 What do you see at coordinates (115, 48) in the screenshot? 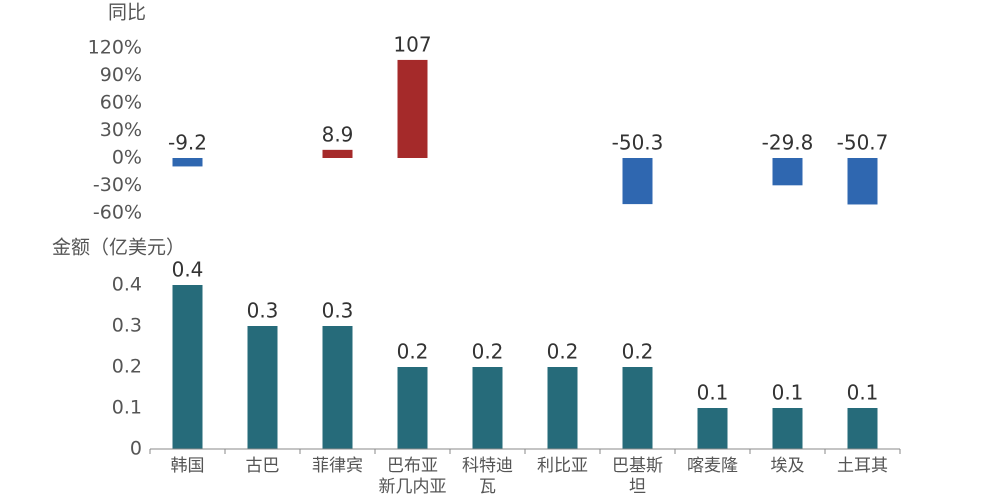
I see `y-tick-label: 120%` at bounding box center [115, 48].